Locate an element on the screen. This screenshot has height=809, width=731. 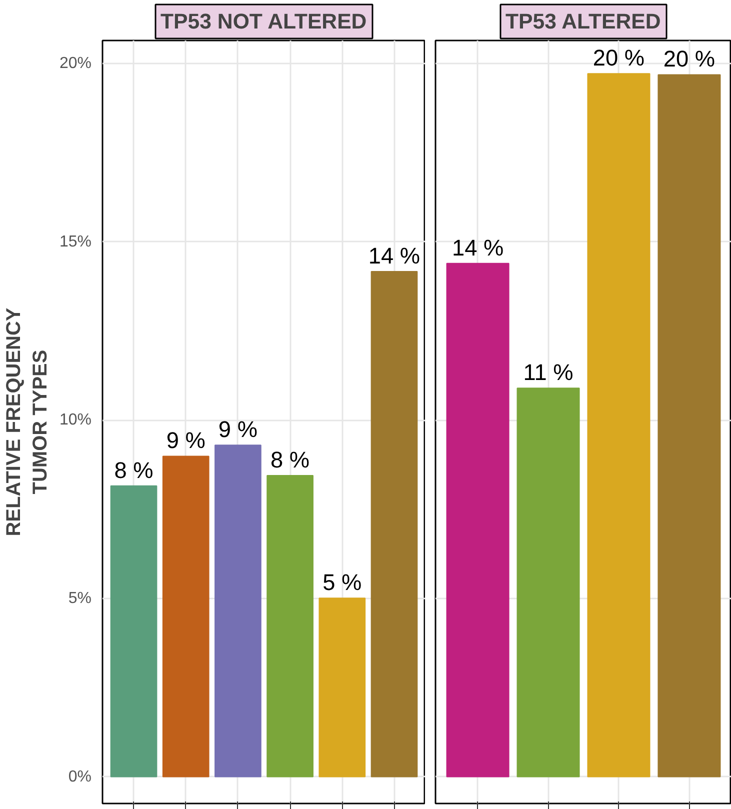
y-tick-label: 10% is located at coordinates (75, 420).